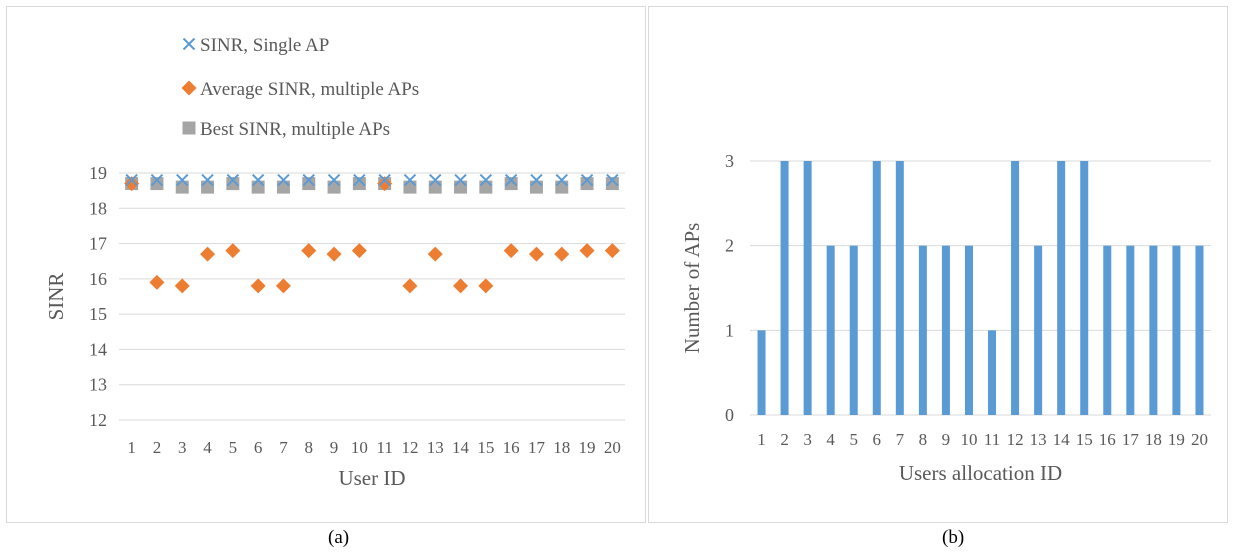  Describe the element at coordinates (334, 447) in the screenshot. I see `x-tick-label: 9` at that location.